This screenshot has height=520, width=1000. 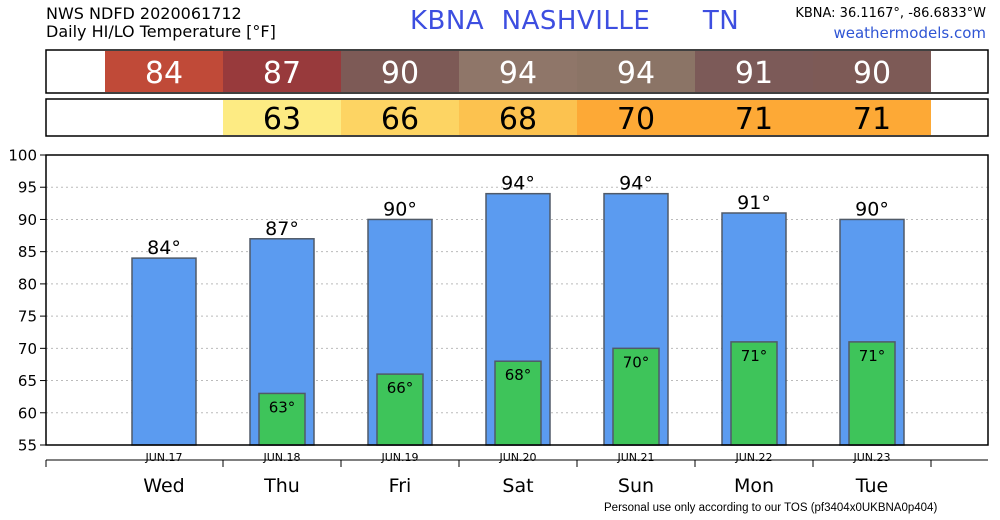 I want to click on y-tick-label: 90, so click(x=27, y=220).